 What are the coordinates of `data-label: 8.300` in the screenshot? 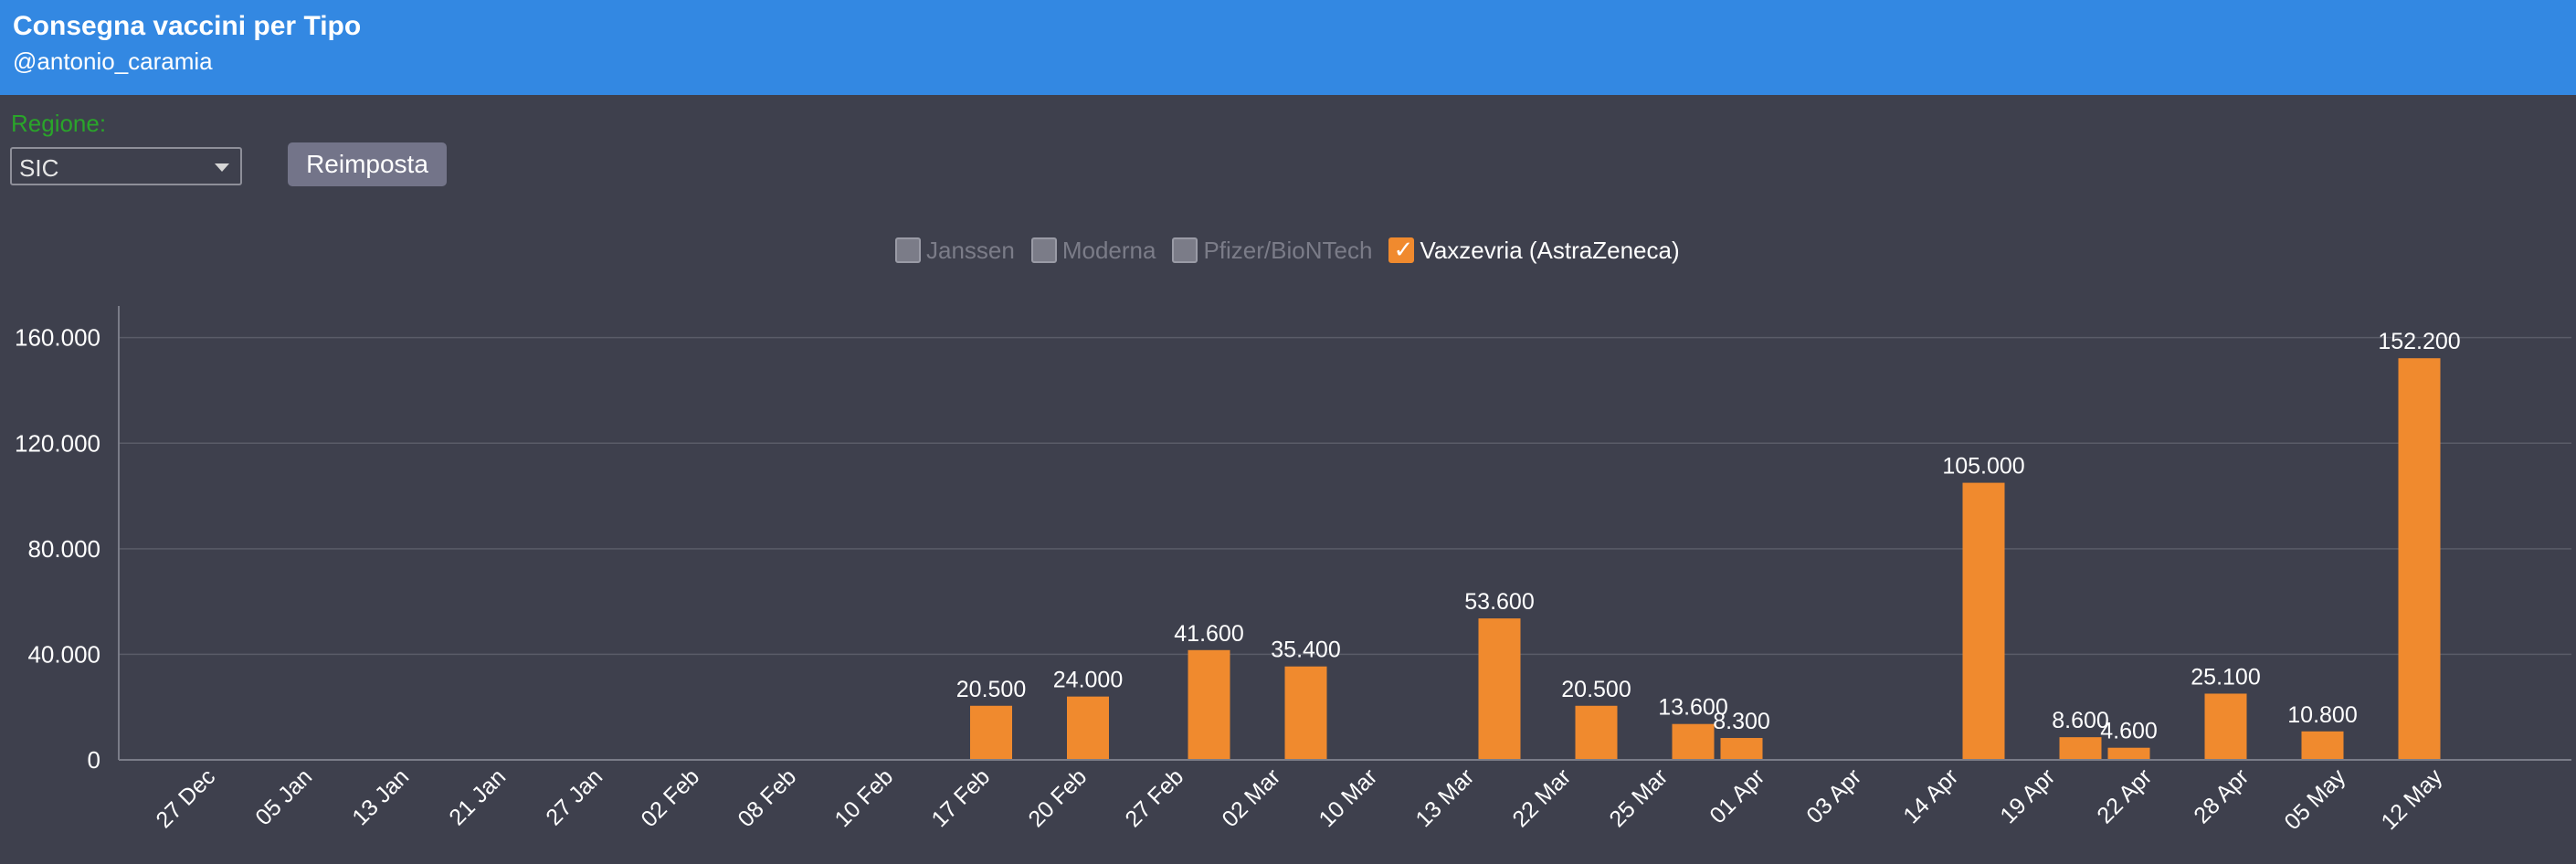 It's located at (1741, 721).